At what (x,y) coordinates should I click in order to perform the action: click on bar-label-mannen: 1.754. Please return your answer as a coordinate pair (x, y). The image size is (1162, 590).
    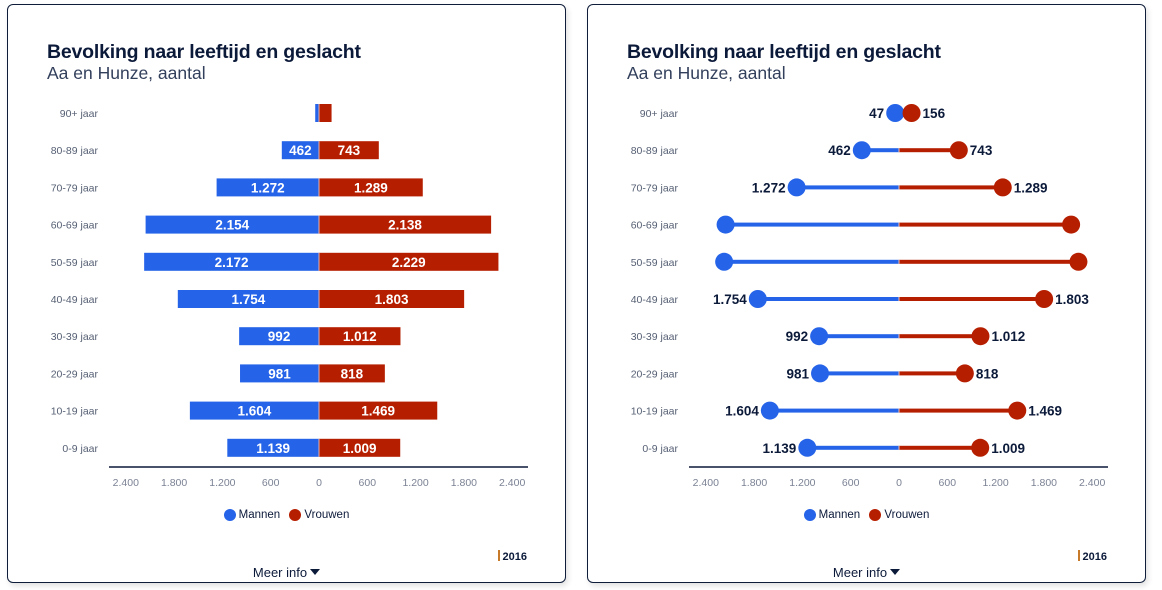
    Looking at the image, I should click on (249, 299).